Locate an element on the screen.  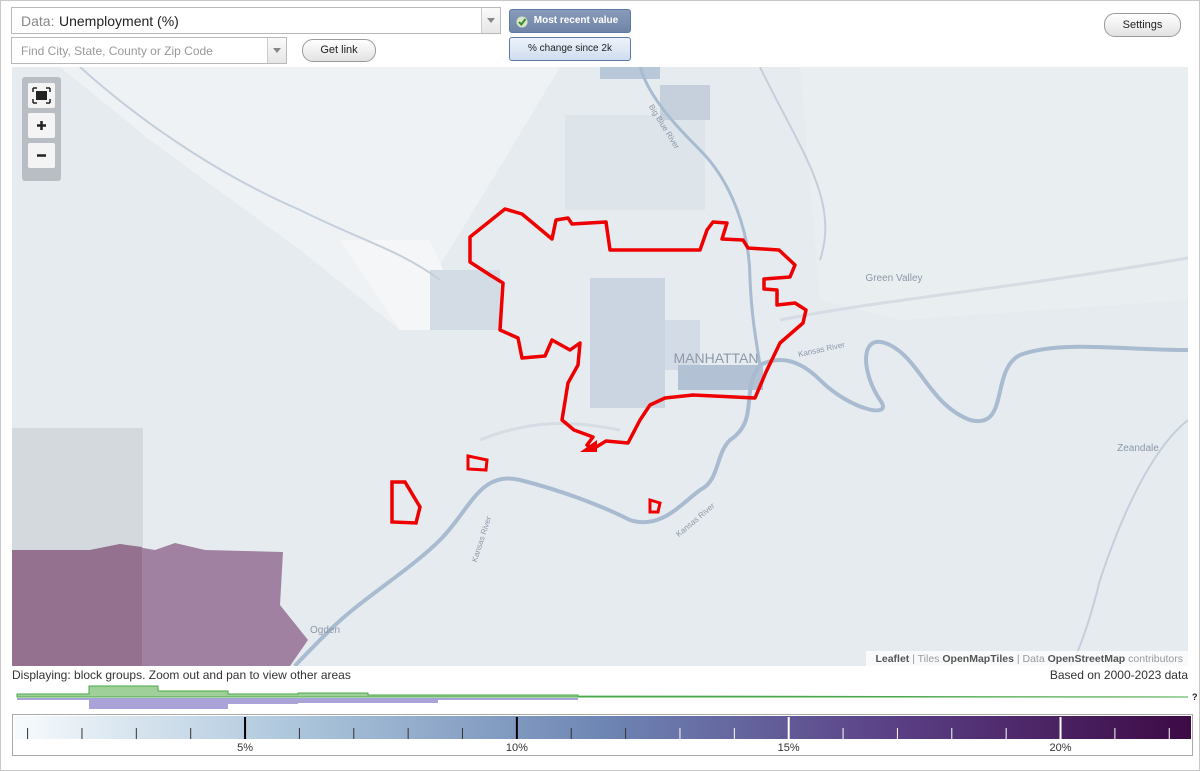
lake is located at coordinates (630, 73).